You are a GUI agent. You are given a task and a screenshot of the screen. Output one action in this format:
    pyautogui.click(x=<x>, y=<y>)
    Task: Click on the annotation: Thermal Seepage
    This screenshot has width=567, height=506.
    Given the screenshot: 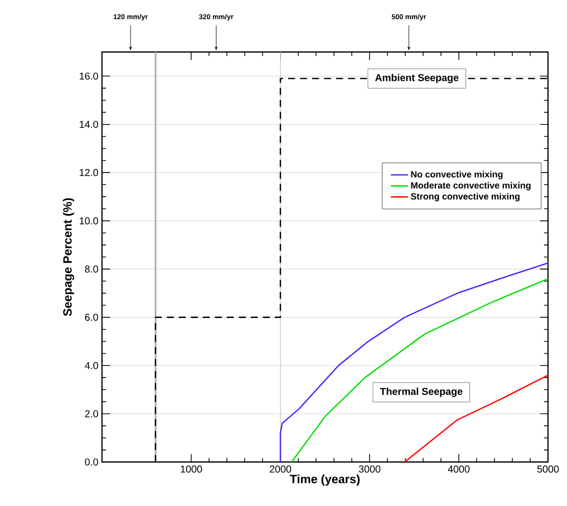 What is the action you would take?
    pyautogui.click(x=421, y=392)
    